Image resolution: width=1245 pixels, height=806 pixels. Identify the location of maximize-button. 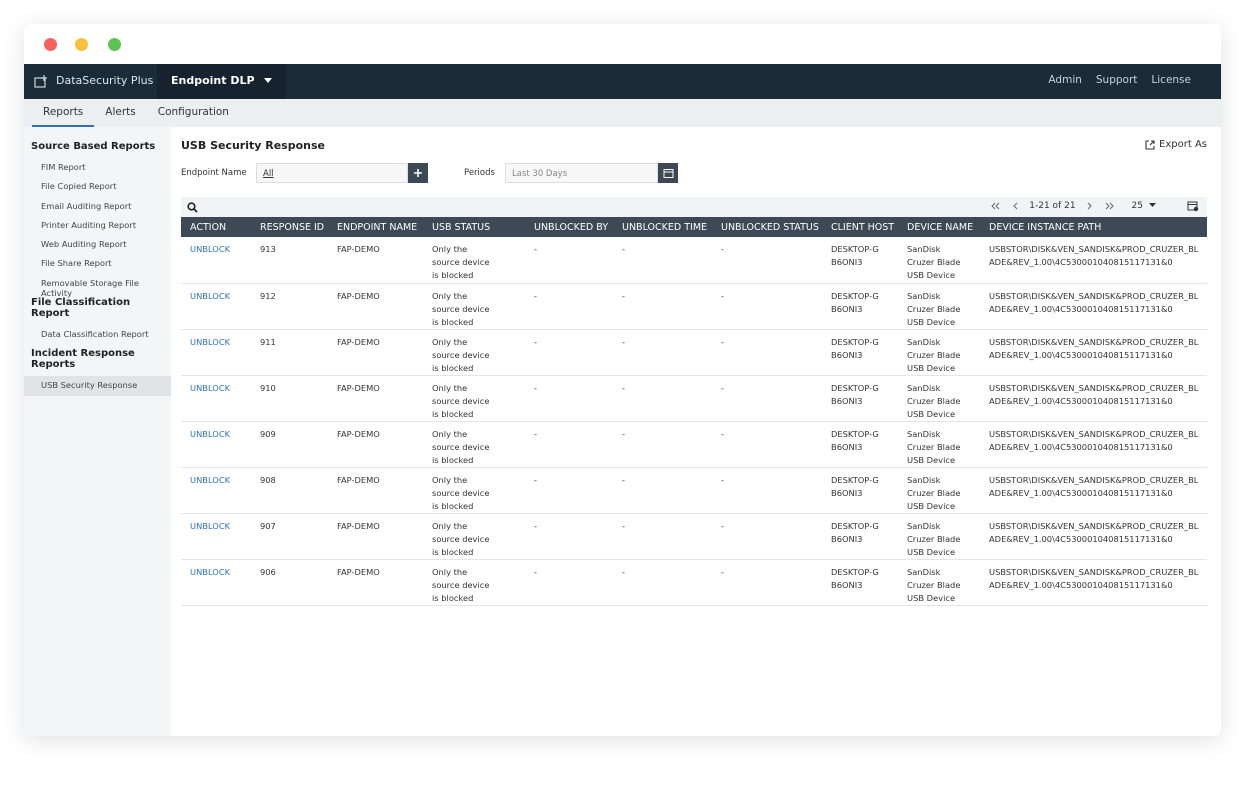
(114, 44).